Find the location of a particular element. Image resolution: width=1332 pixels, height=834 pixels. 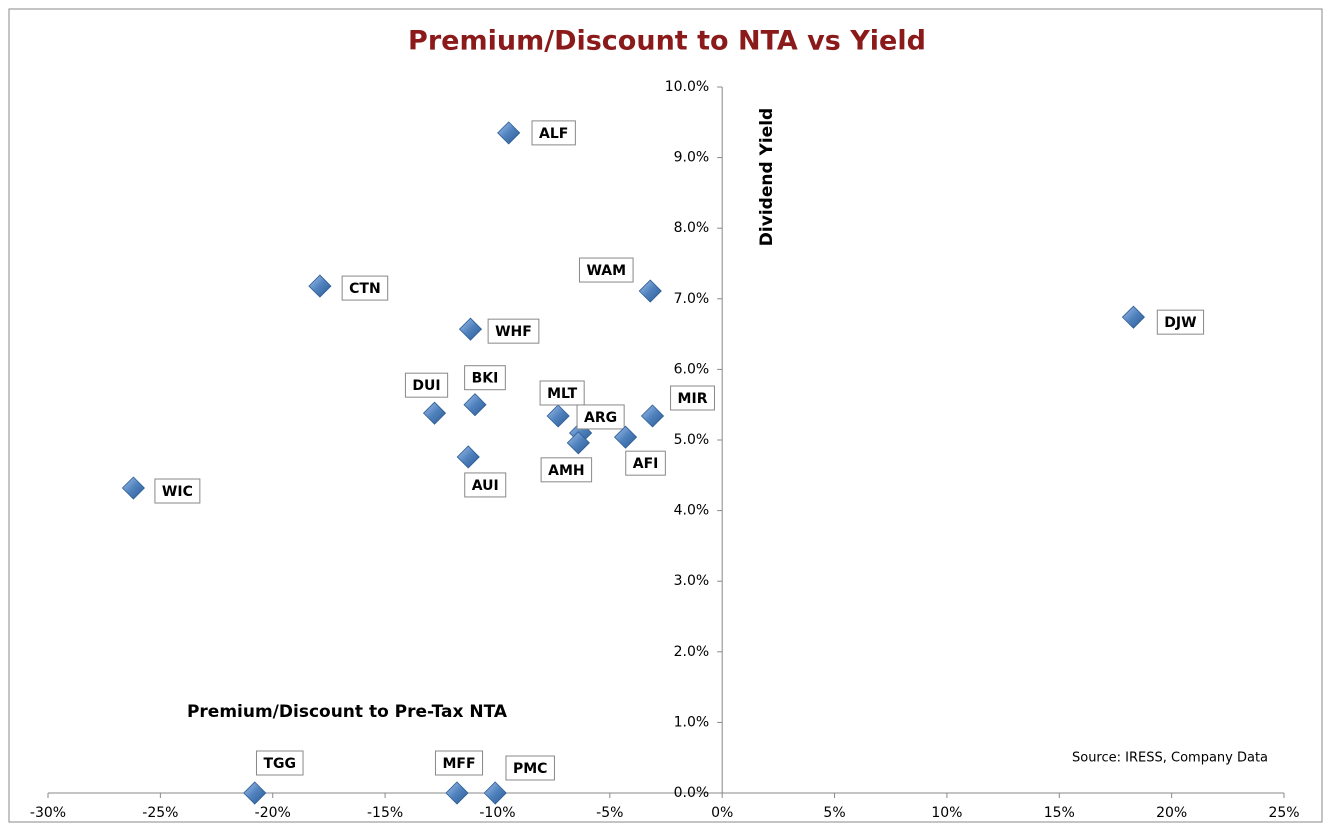

point-label: AUI is located at coordinates (485, 486).